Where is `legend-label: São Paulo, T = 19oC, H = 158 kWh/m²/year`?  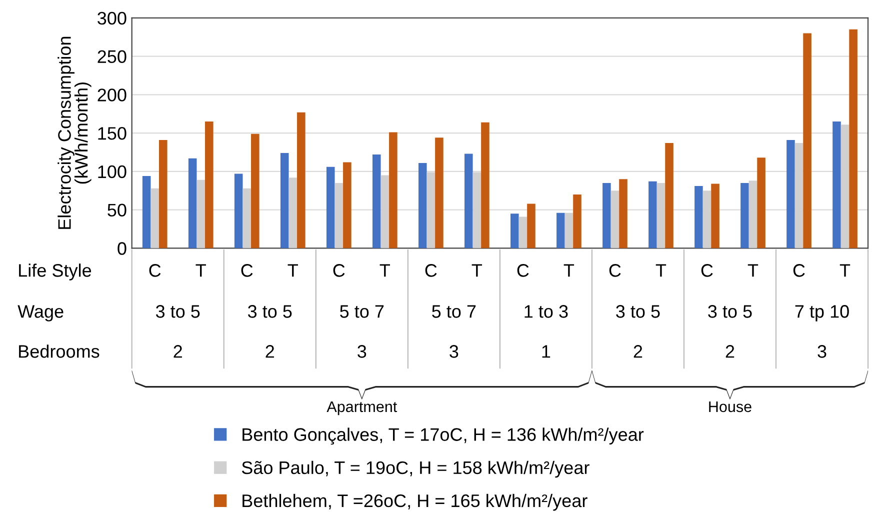
legend-label: São Paulo, T = 19oC, H = 158 kWh/m²/year is located at coordinates (416, 469).